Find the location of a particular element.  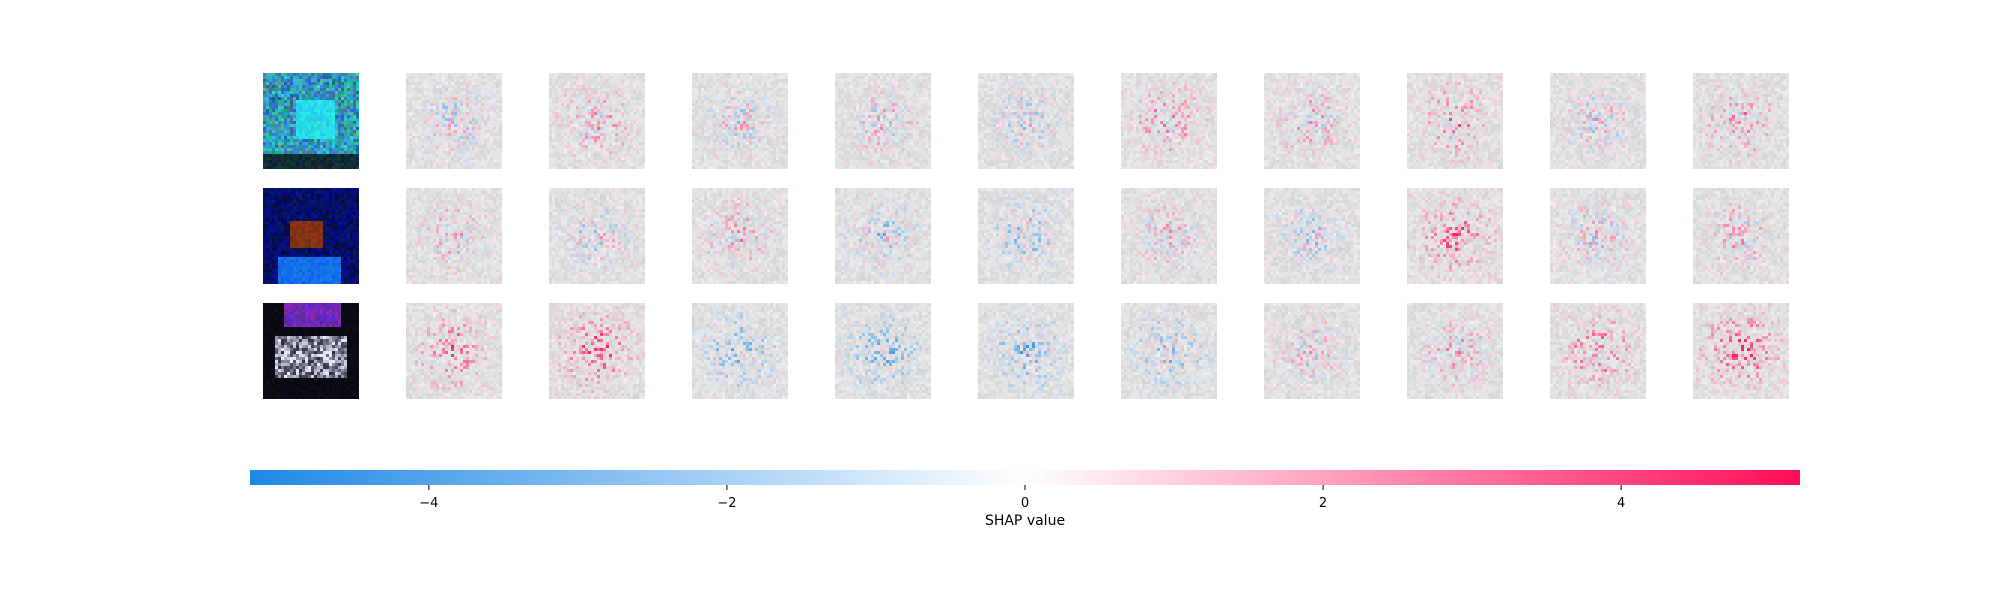

colorbar-tick-label: 2 is located at coordinates (1323, 503).